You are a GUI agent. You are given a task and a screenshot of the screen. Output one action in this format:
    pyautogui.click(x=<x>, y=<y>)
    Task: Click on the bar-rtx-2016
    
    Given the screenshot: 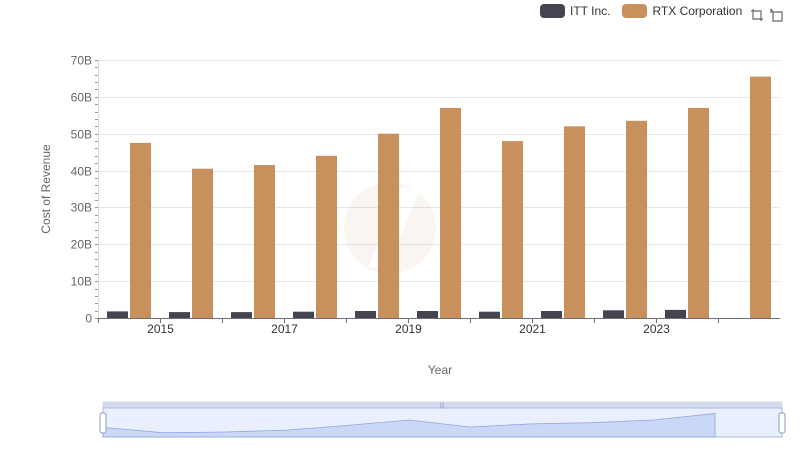 What is the action you would take?
    pyautogui.click(x=264, y=241)
    